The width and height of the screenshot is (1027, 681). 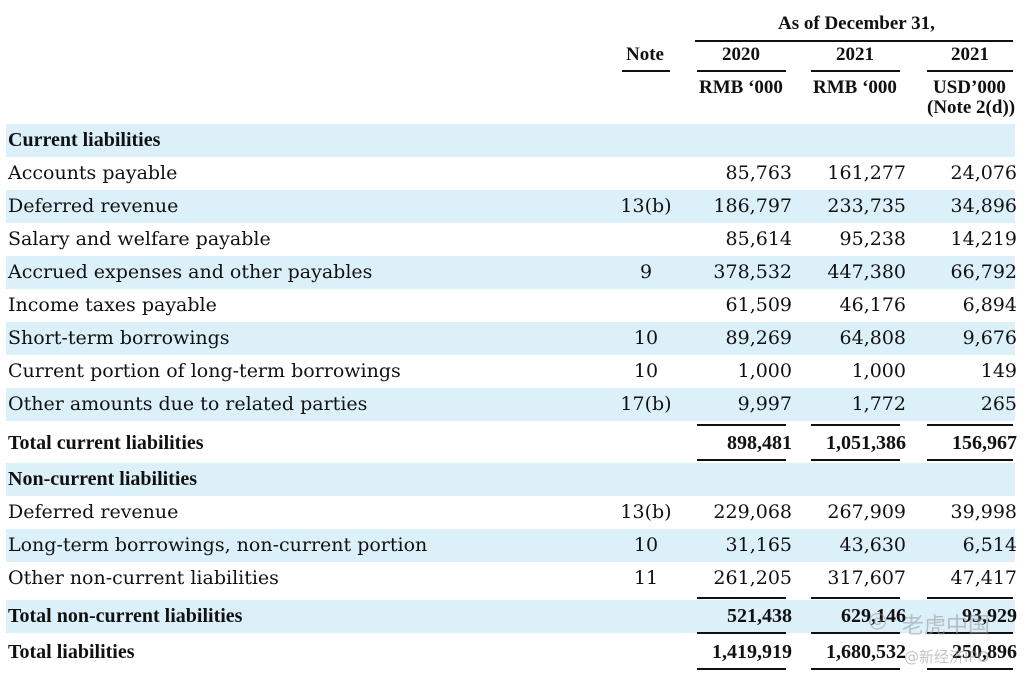 I want to click on value-2021-usd: 47,417, so click(x=983, y=578).